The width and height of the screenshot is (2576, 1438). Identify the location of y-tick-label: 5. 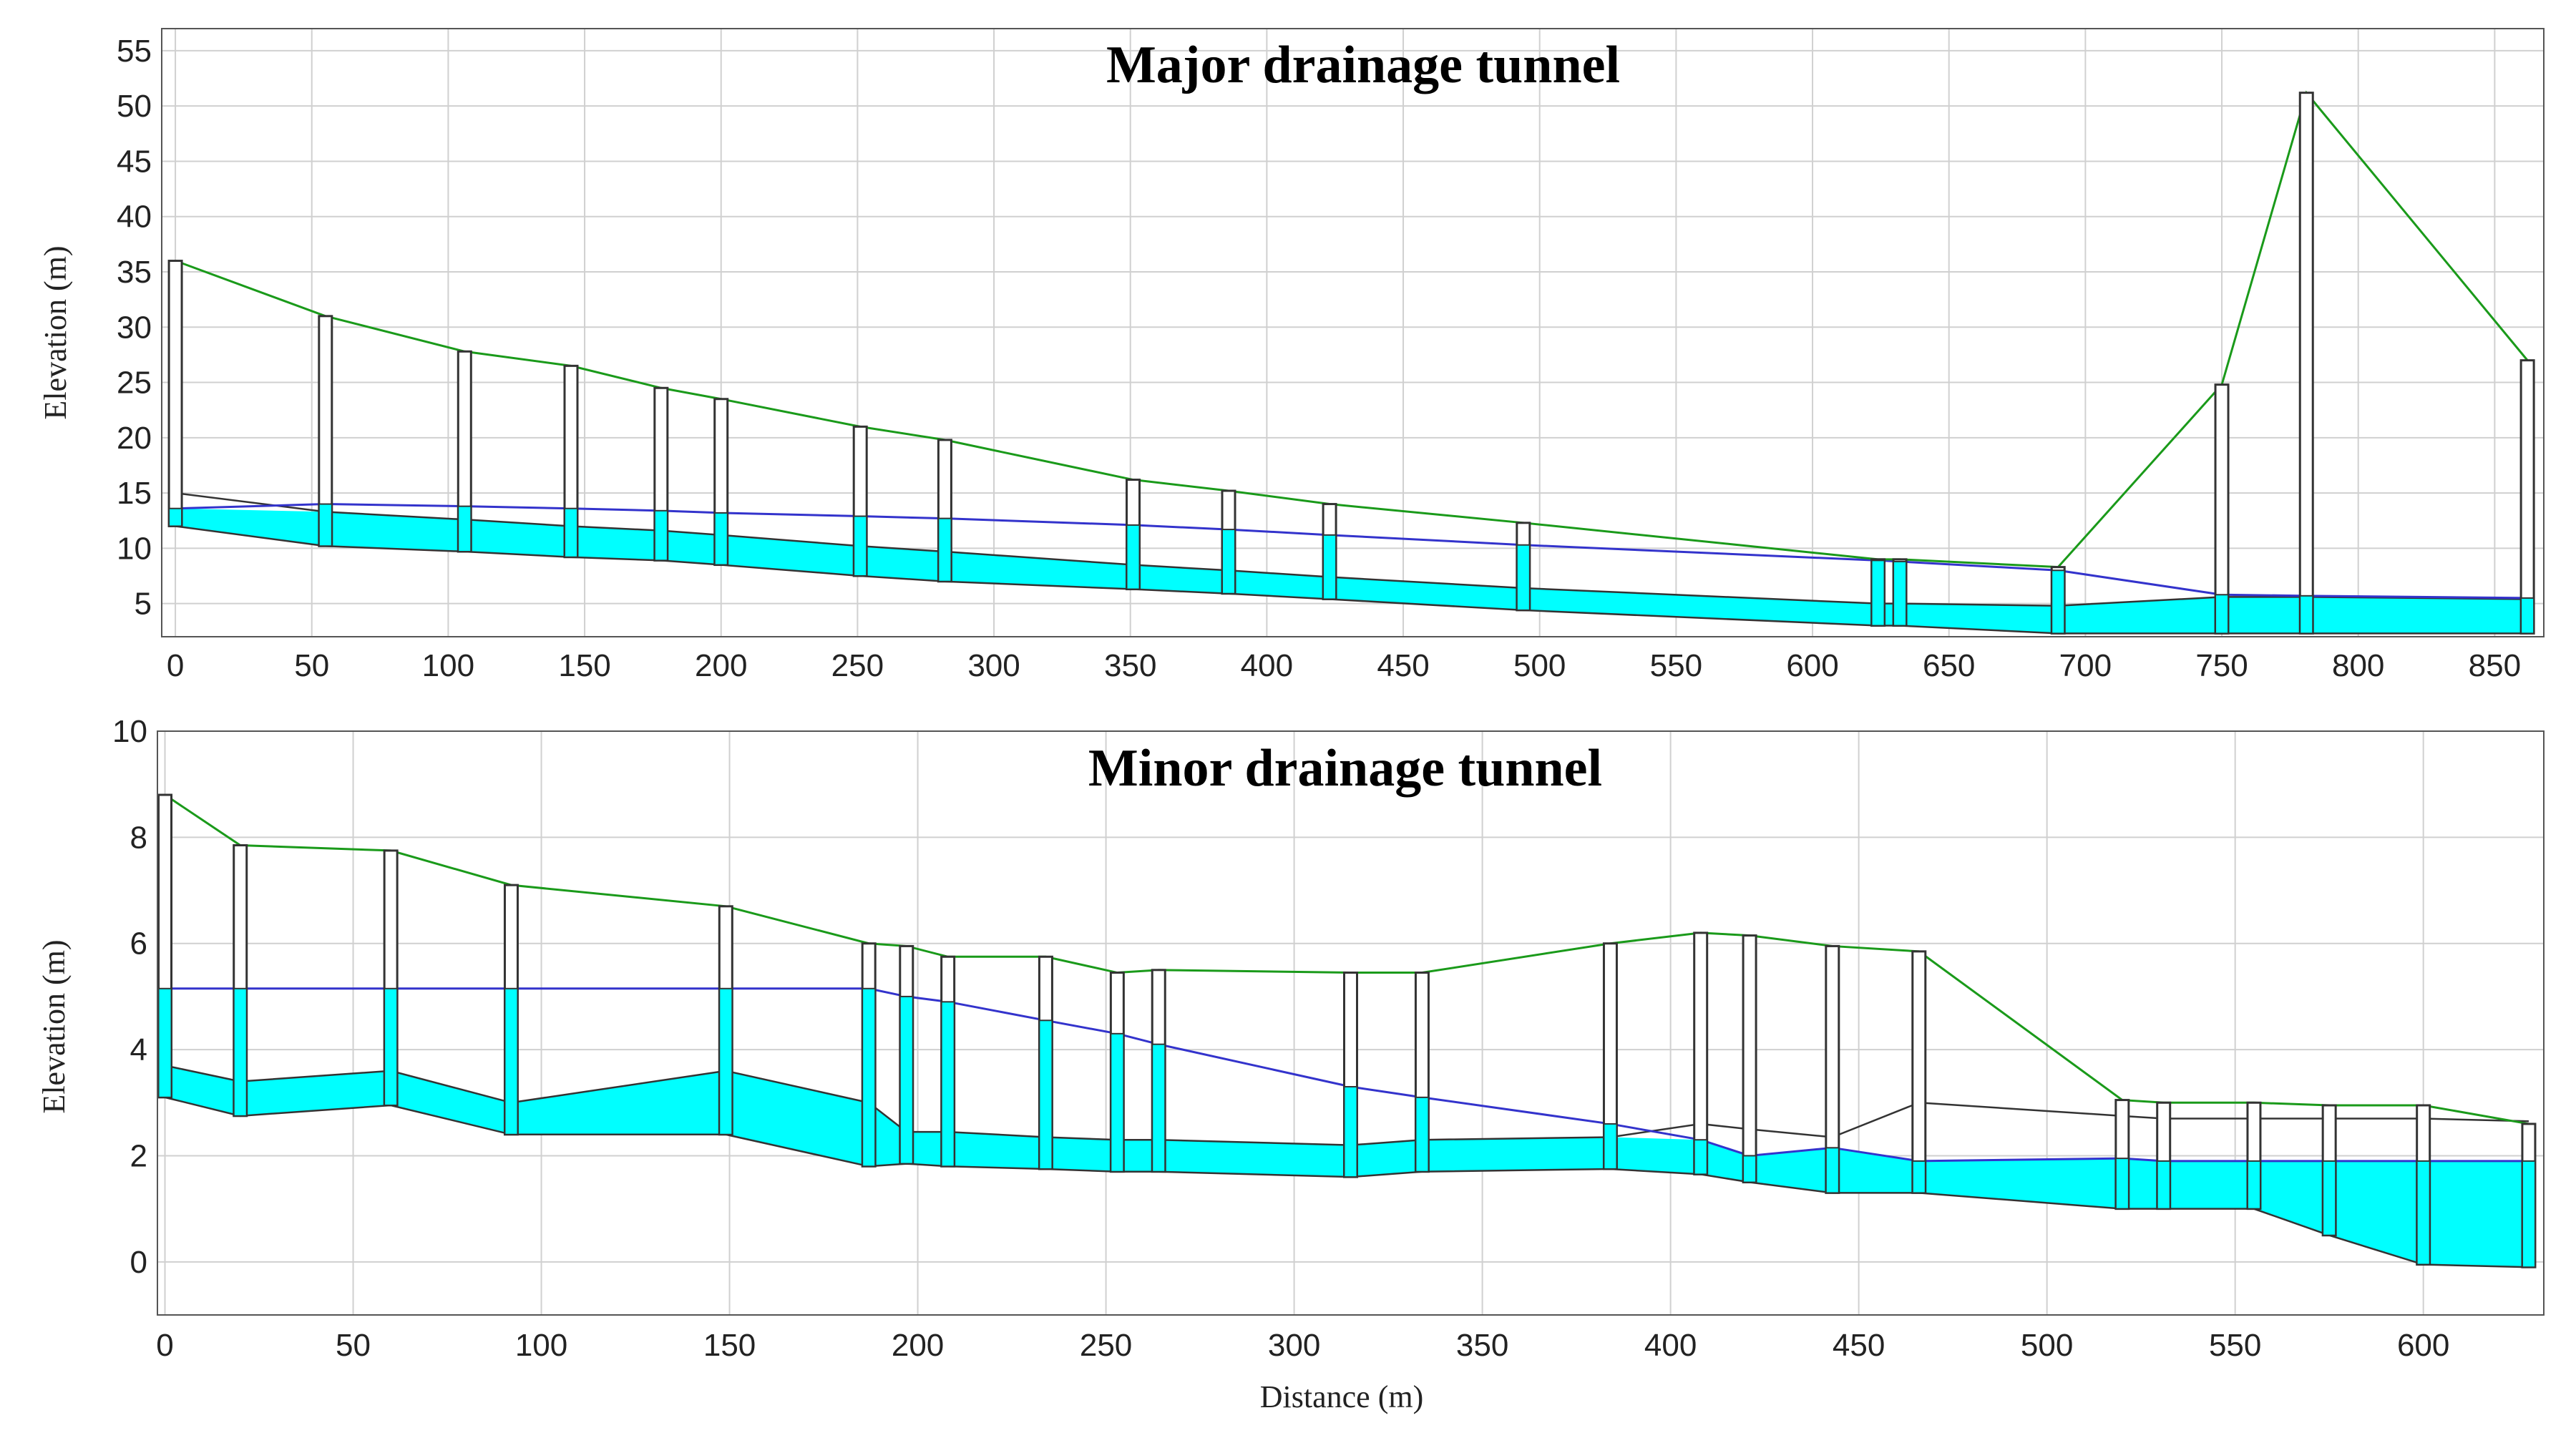
(143, 604).